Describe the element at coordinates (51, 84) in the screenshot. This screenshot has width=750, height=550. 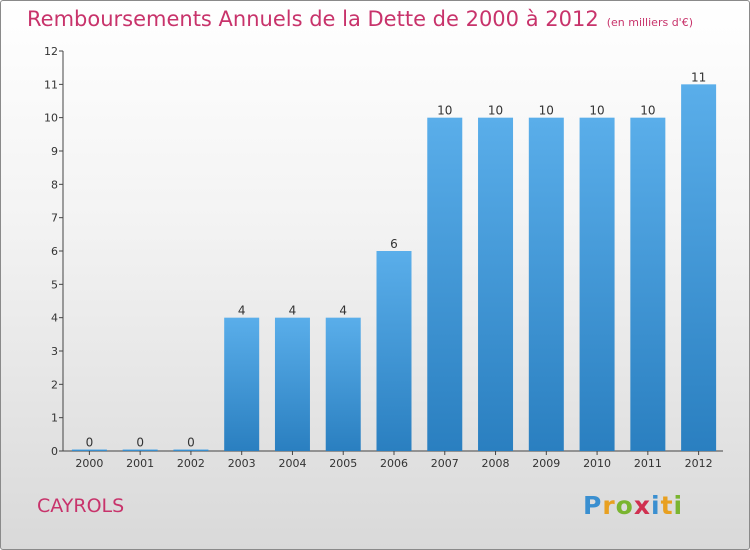
I see `y-tick-label: 11` at that location.